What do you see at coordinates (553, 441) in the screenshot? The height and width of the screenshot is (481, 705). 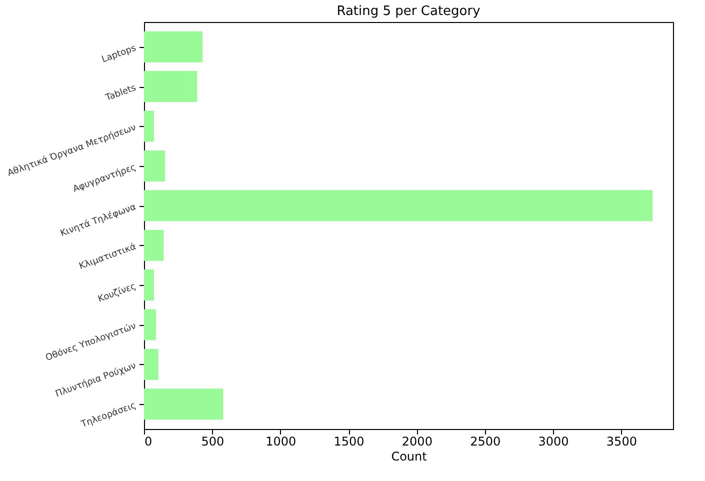 I see `x-tick-label: 3000` at bounding box center [553, 441].